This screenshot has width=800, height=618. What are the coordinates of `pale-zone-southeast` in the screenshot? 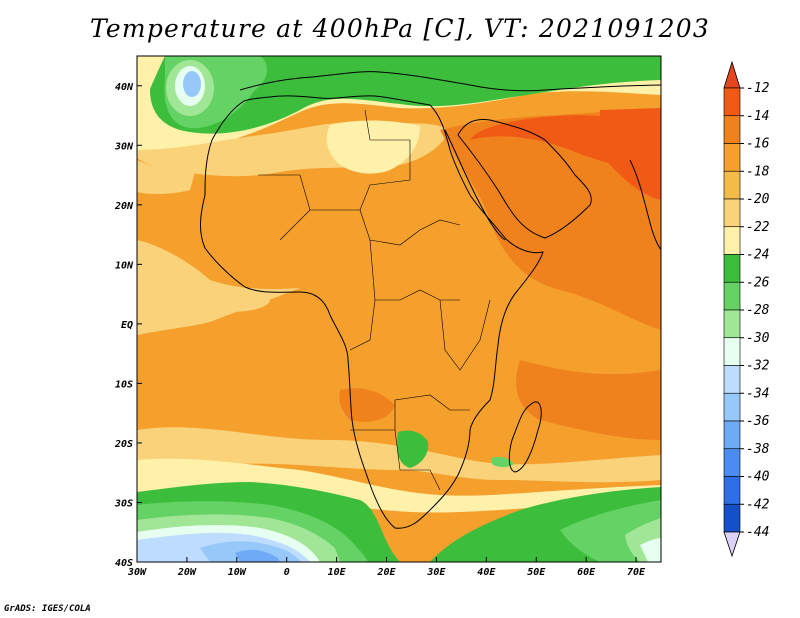 It's located at (650, 550).